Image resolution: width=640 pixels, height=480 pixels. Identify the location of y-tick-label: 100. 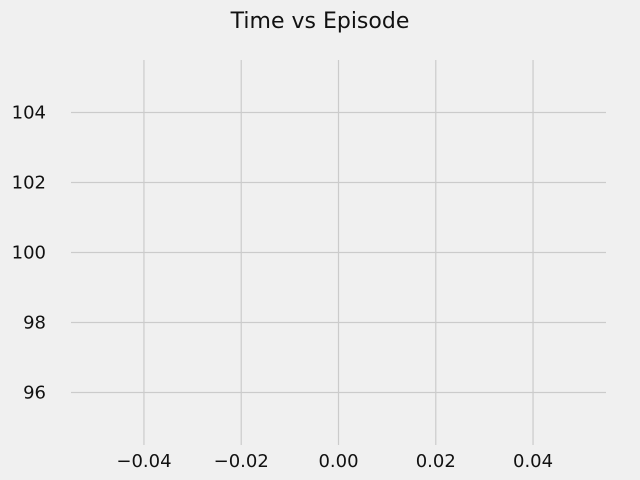
(29, 253).